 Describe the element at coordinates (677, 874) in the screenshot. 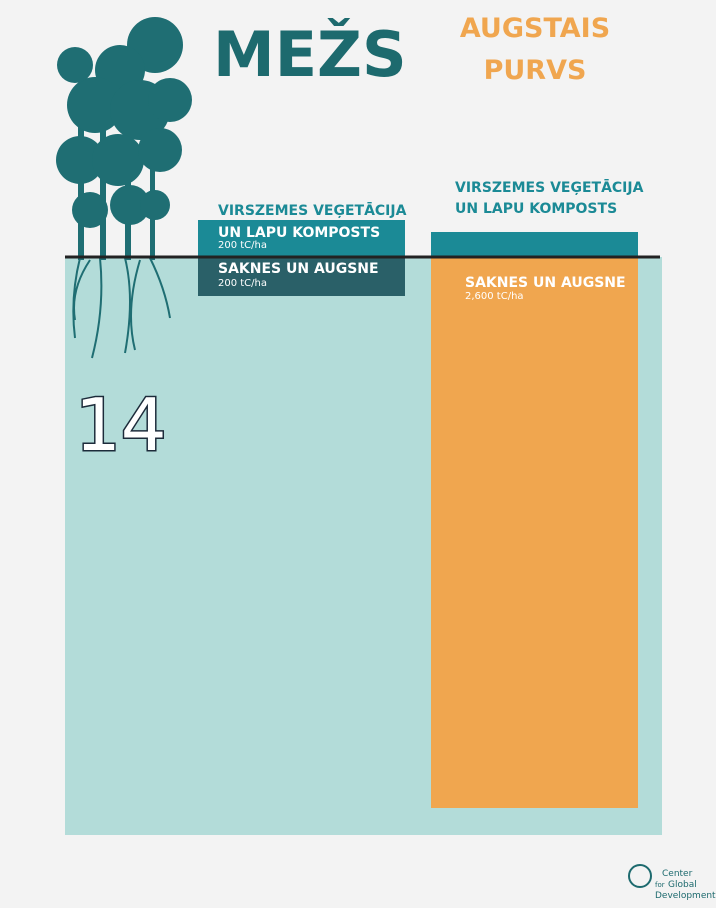

I see `logo-text: Center` at that location.